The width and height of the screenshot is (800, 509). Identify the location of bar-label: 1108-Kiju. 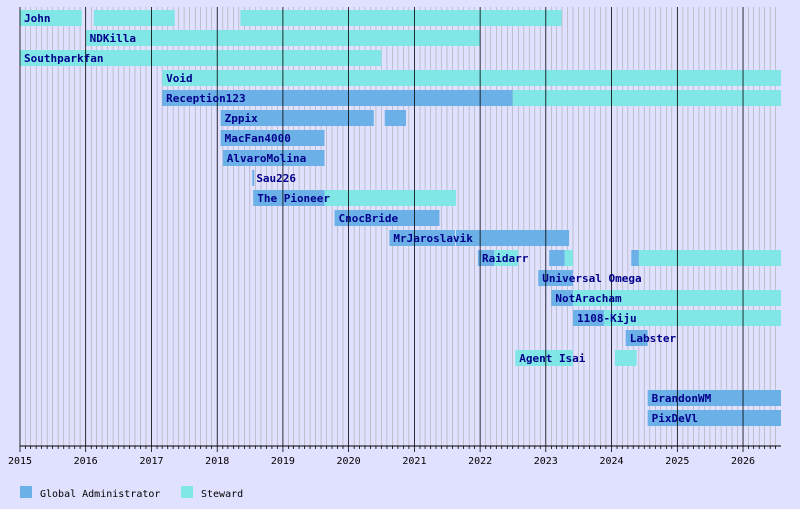
(607, 318).